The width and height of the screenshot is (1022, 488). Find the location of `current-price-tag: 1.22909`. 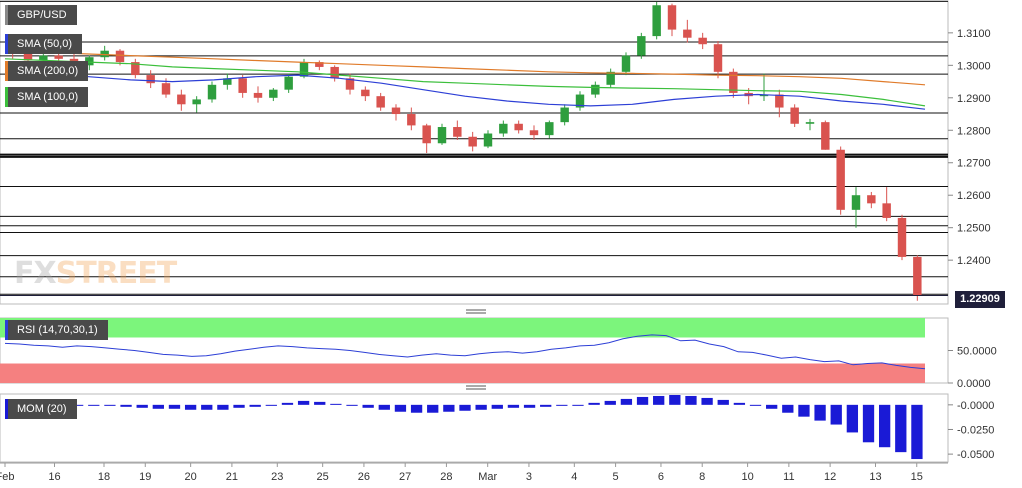

current-price-tag: 1.22909 is located at coordinates (980, 299).